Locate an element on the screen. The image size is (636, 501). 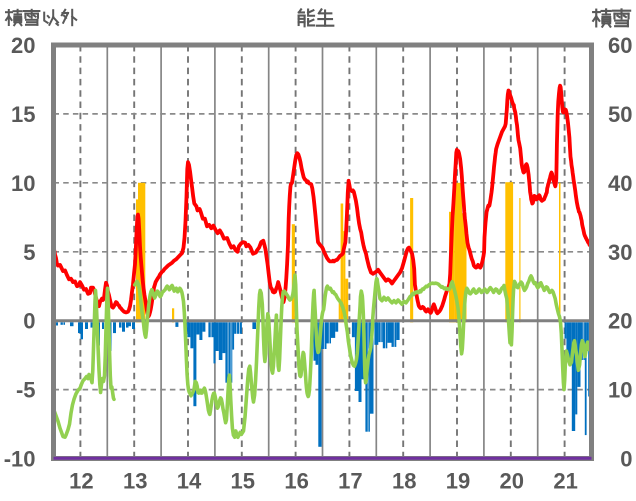
svg-text: 13 is located at coordinates (135, 481).